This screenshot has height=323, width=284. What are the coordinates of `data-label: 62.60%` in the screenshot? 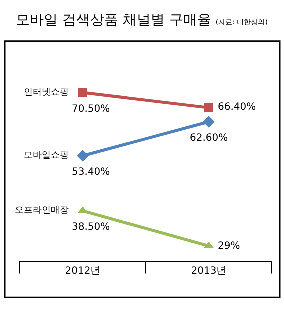 It's located at (209, 138).